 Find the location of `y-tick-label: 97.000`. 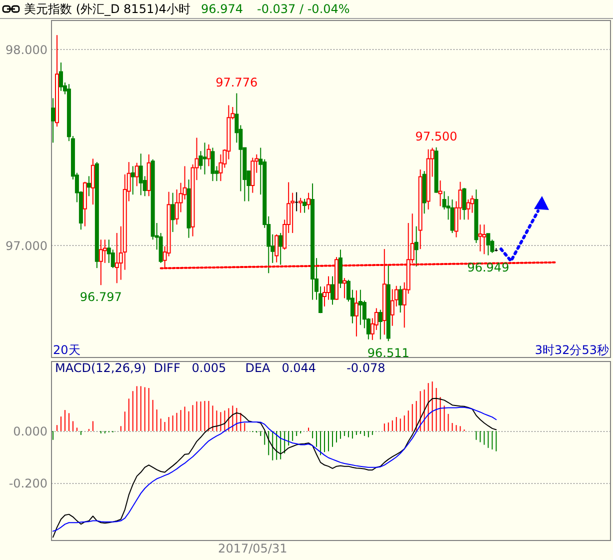

y-tick-label: 97.000 is located at coordinates (27, 245).